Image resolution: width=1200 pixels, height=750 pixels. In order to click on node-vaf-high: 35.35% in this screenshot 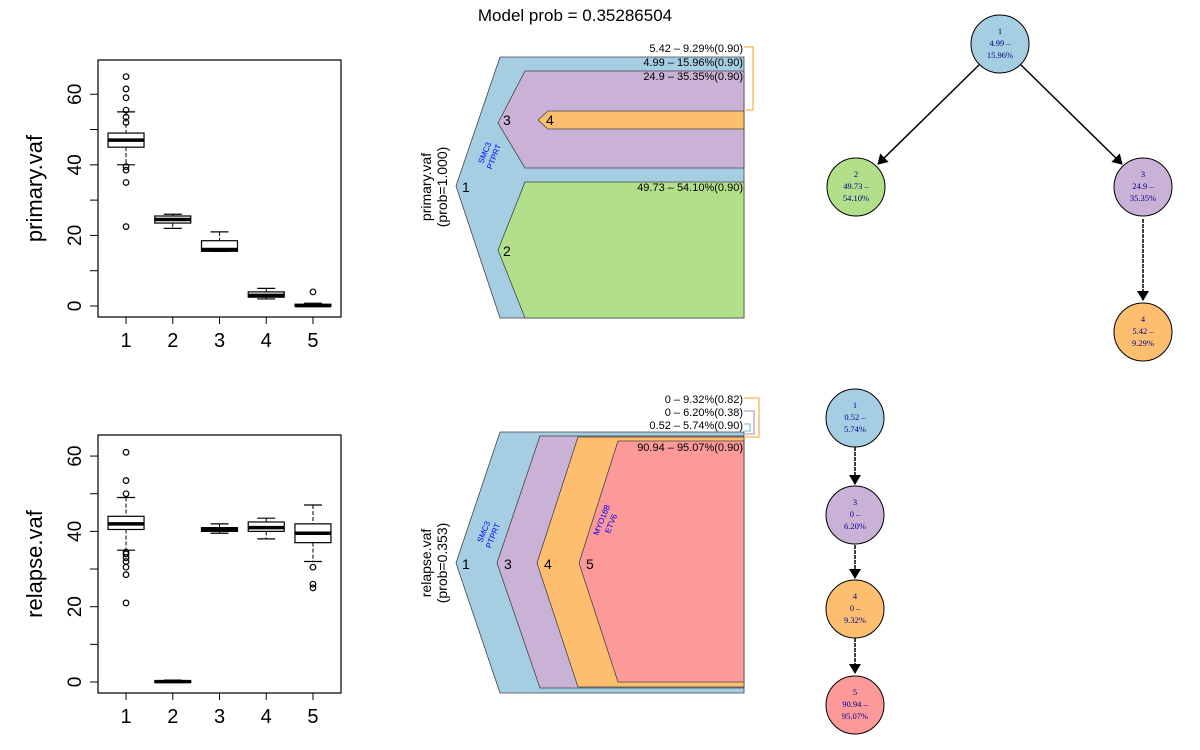, I will do `click(1143, 198)`.